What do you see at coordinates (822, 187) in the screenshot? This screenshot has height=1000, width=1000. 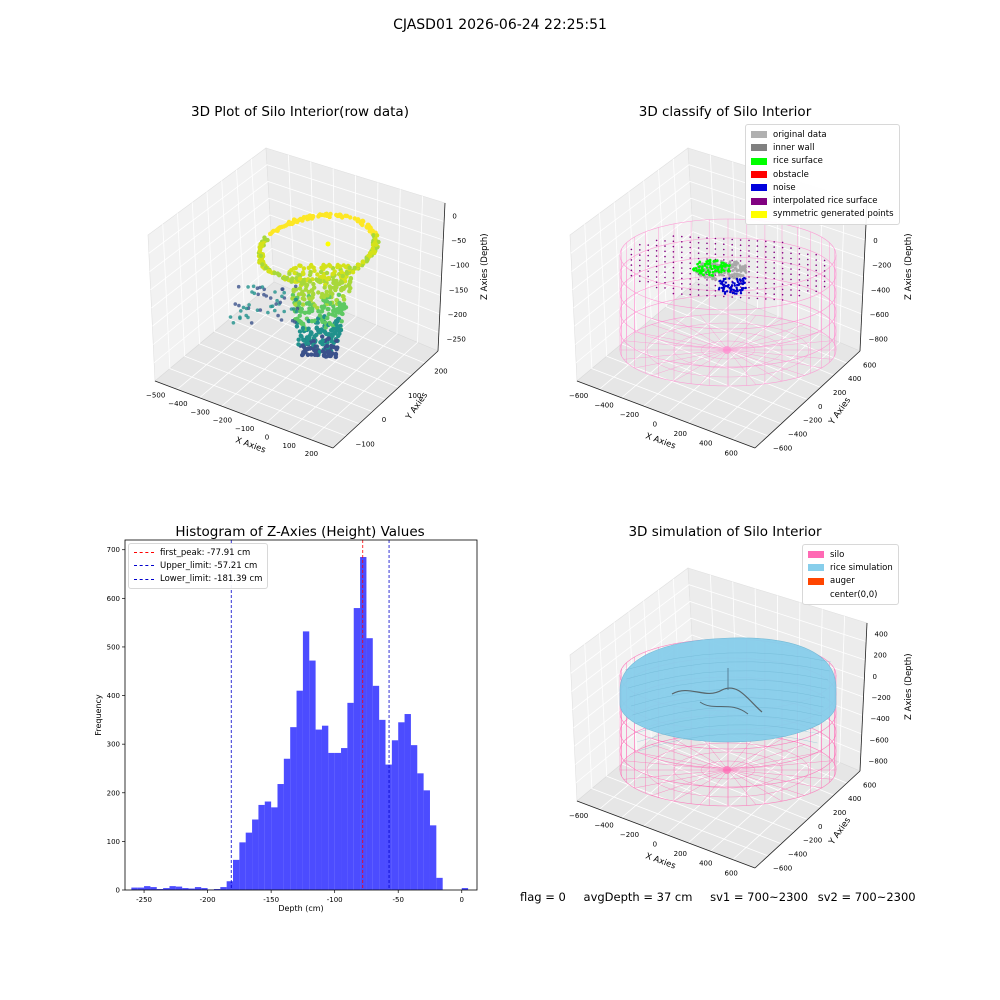 I see `legend-item: noise` at bounding box center [822, 187].